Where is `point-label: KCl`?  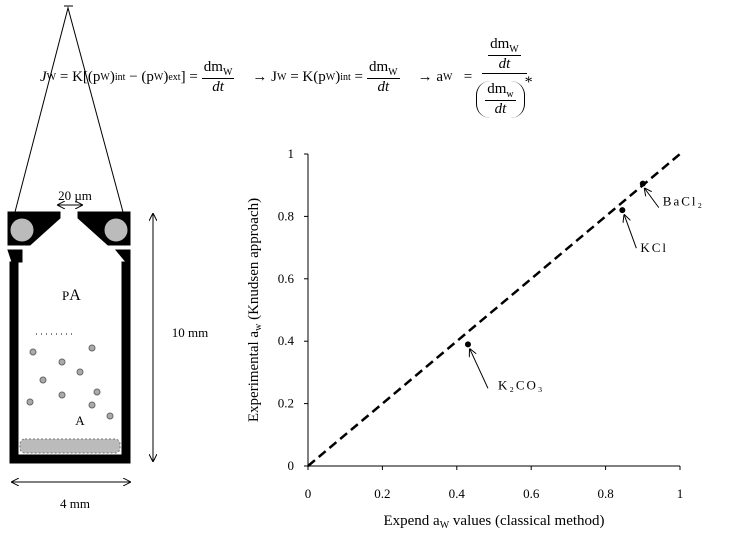 point-label: KCl is located at coordinates (654, 247).